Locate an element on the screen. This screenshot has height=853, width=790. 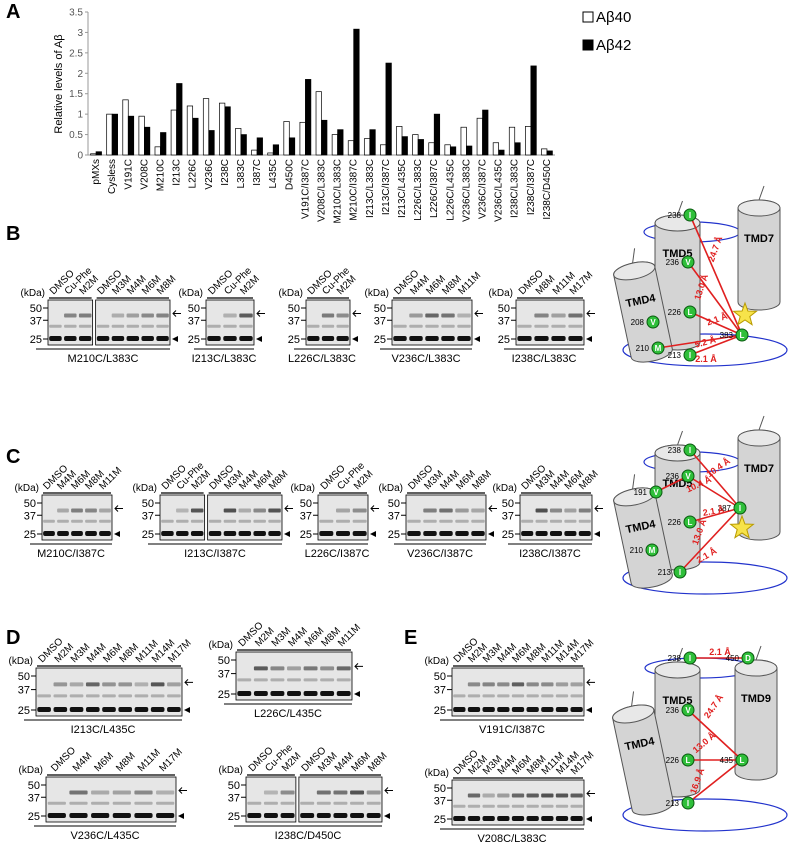
blot-caption: I213C/L435C is located at coordinates (103, 730).